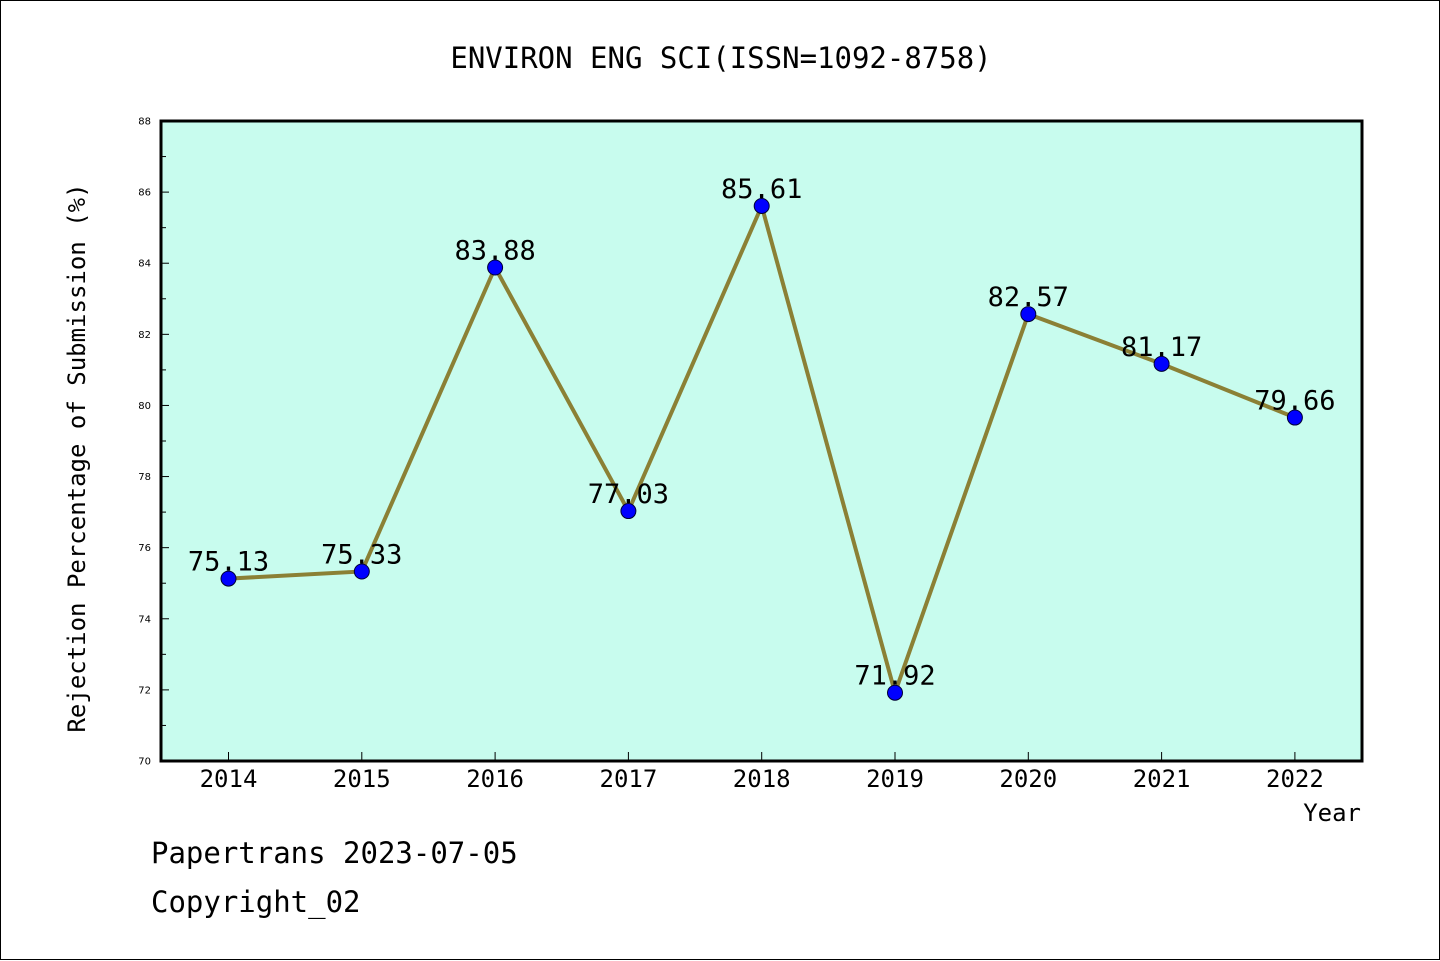 The height and width of the screenshot is (961, 1440). Describe the element at coordinates (628, 494) in the screenshot. I see `data-label: 77.03` at that location.